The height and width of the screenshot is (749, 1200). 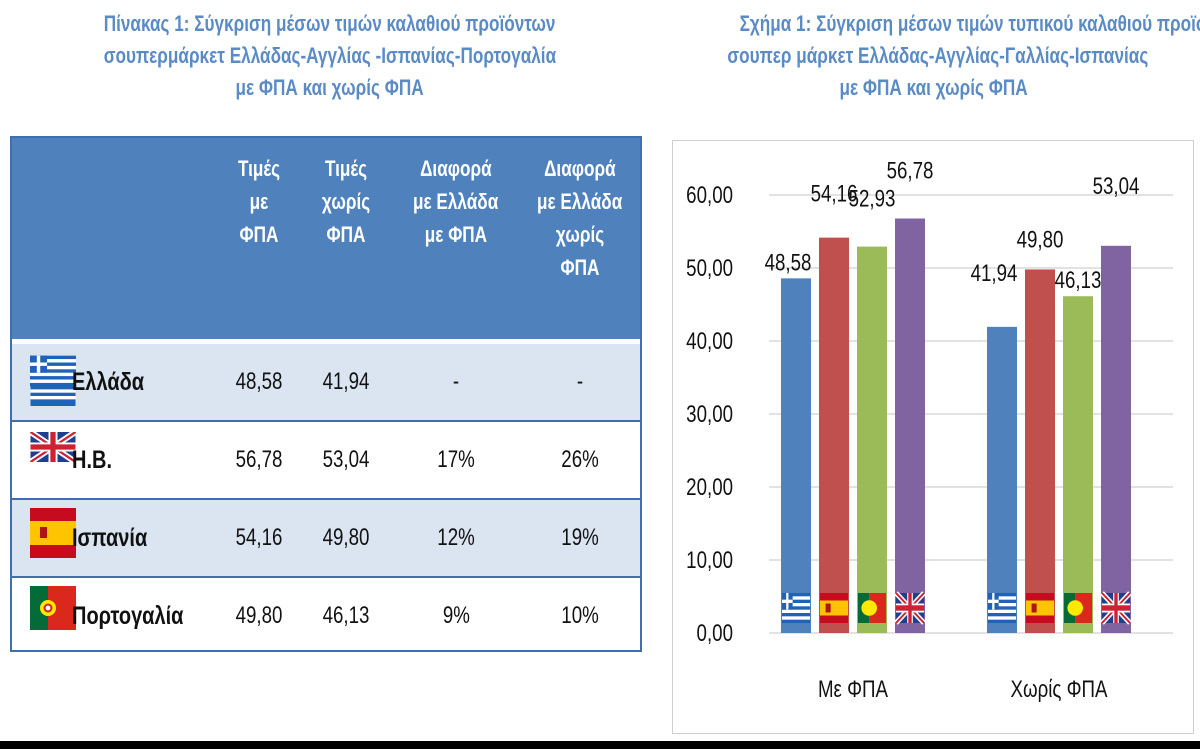 I want to click on y-tick-label: 10,00, so click(x=709, y=560).